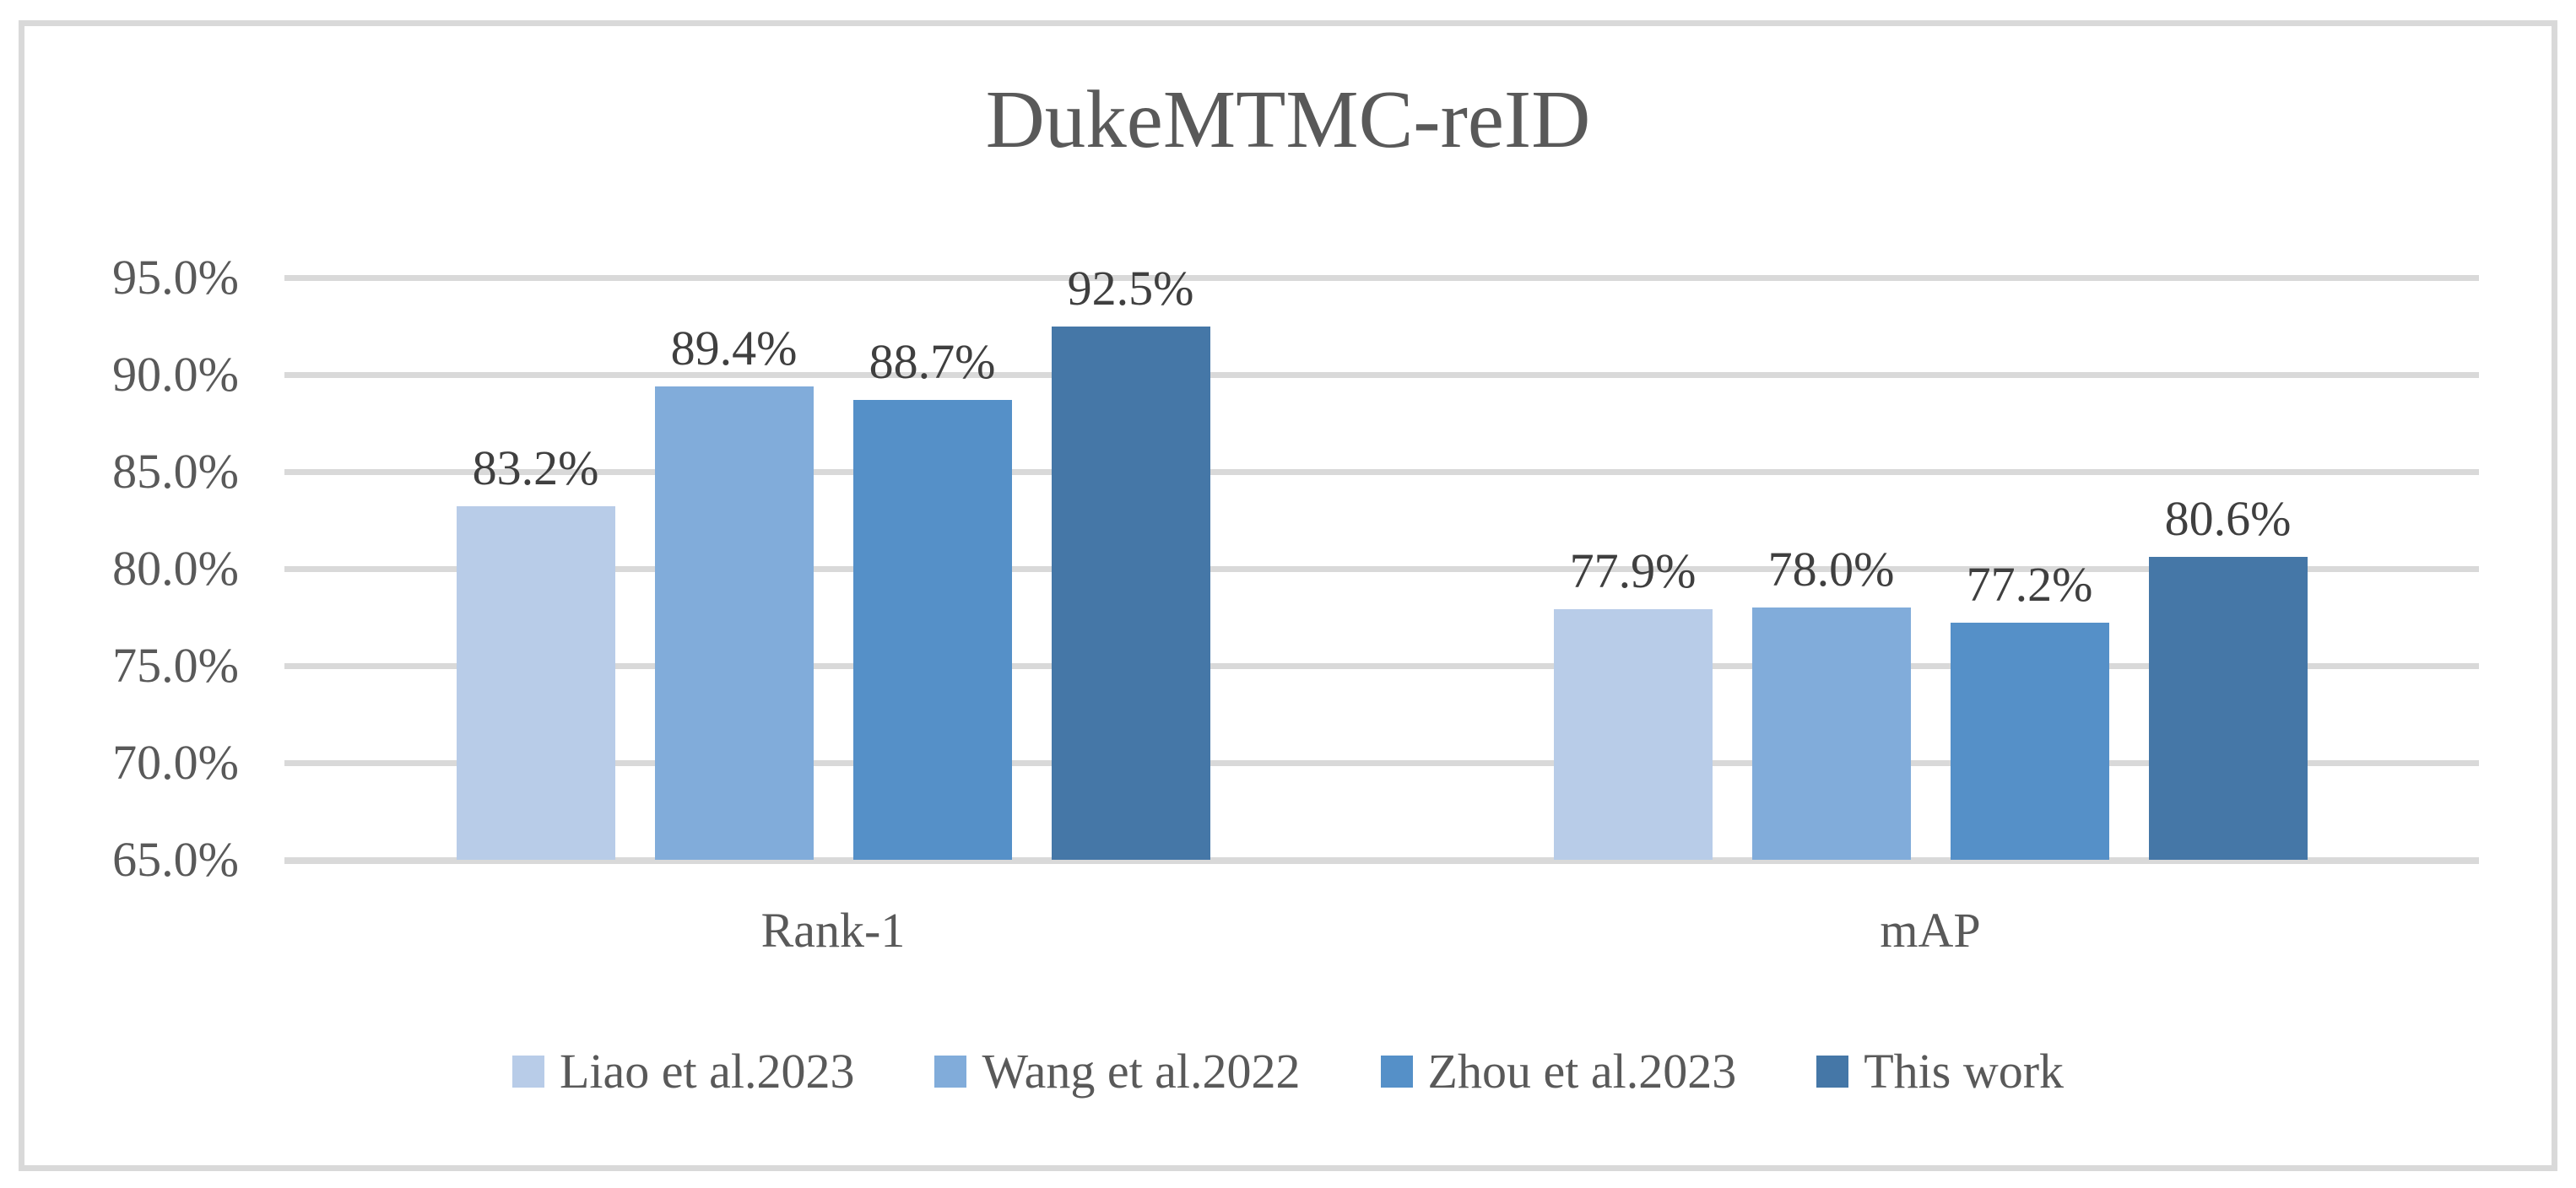  Describe the element at coordinates (535, 683) in the screenshot. I see `bar-rank-1-liao-et-al-2023` at that location.